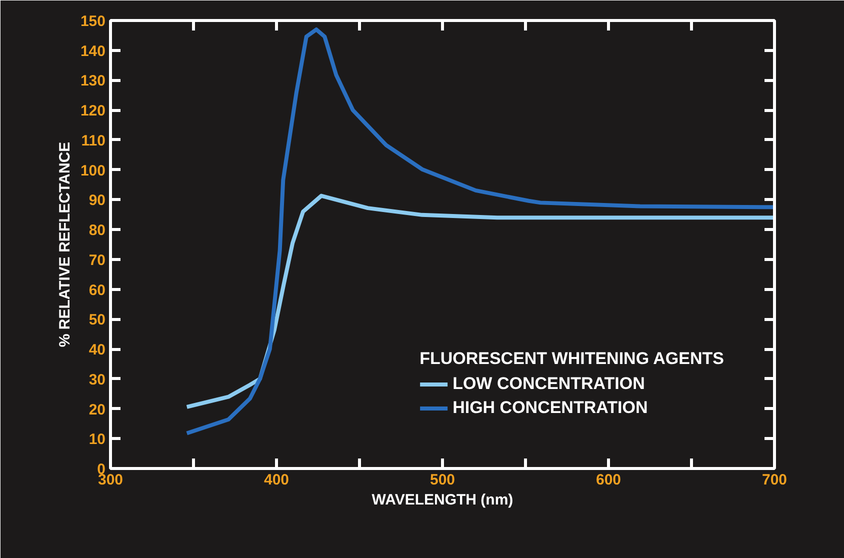 The image size is (844, 558). I want to click on y-tick-label: 40, so click(97, 350).